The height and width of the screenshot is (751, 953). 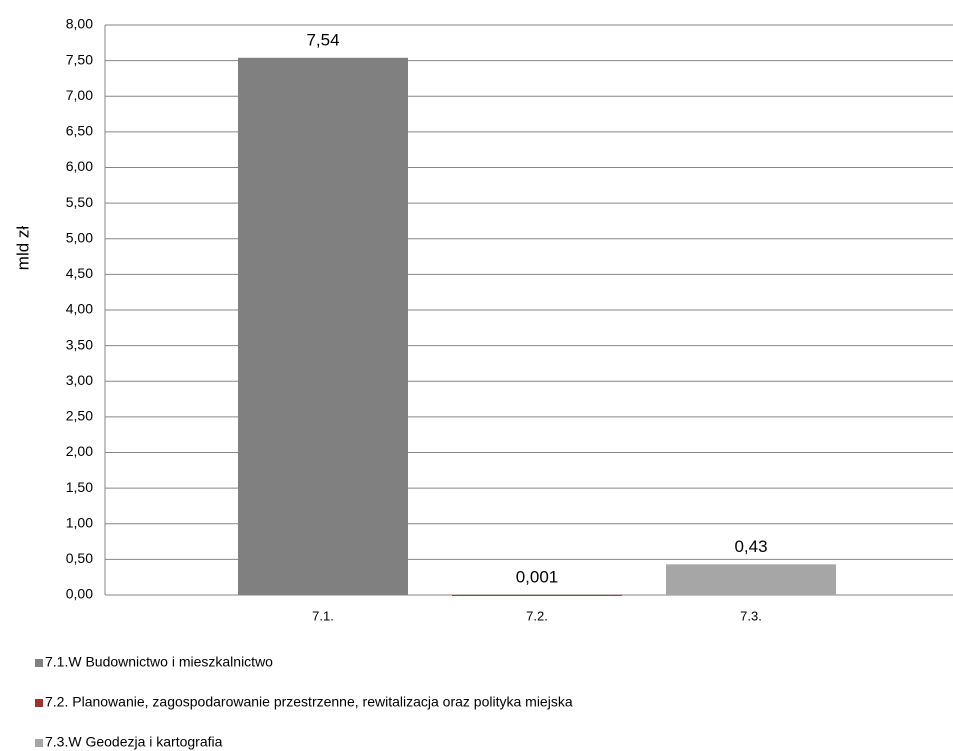 What do you see at coordinates (537, 576) in the screenshot?
I see `data-label: 0,001` at bounding box center [537, 576].